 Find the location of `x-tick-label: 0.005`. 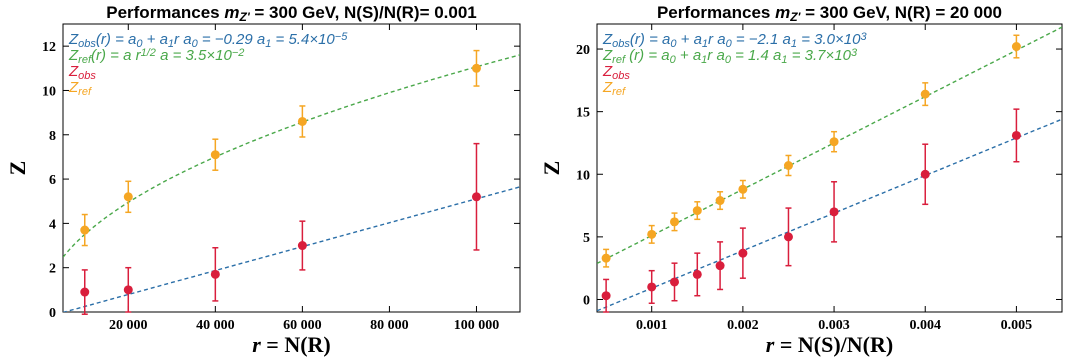

x-tick-label: 0.005 is located at coordinates (1017, 325).